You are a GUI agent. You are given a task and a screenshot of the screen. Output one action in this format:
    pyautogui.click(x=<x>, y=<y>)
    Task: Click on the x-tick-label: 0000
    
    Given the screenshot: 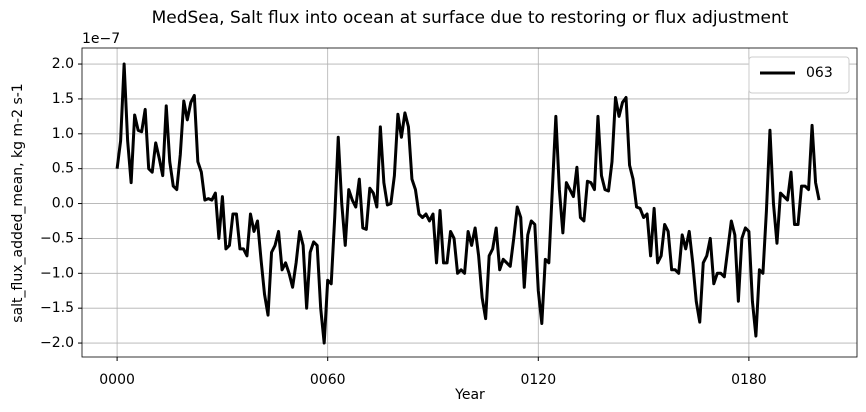 What is the action you would take?
    pyautogui.click(x=117, y=380)
    